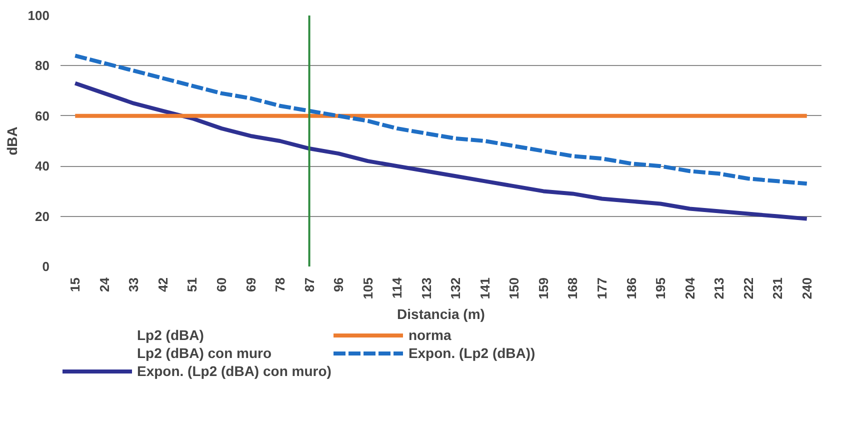 The height and width of the screenshot is (443, 841). Describe the element at coordinates (234, 371) in the screenshot. I see `legend-label: Expon. (Lp2 (dBA) con muro)` at that location.